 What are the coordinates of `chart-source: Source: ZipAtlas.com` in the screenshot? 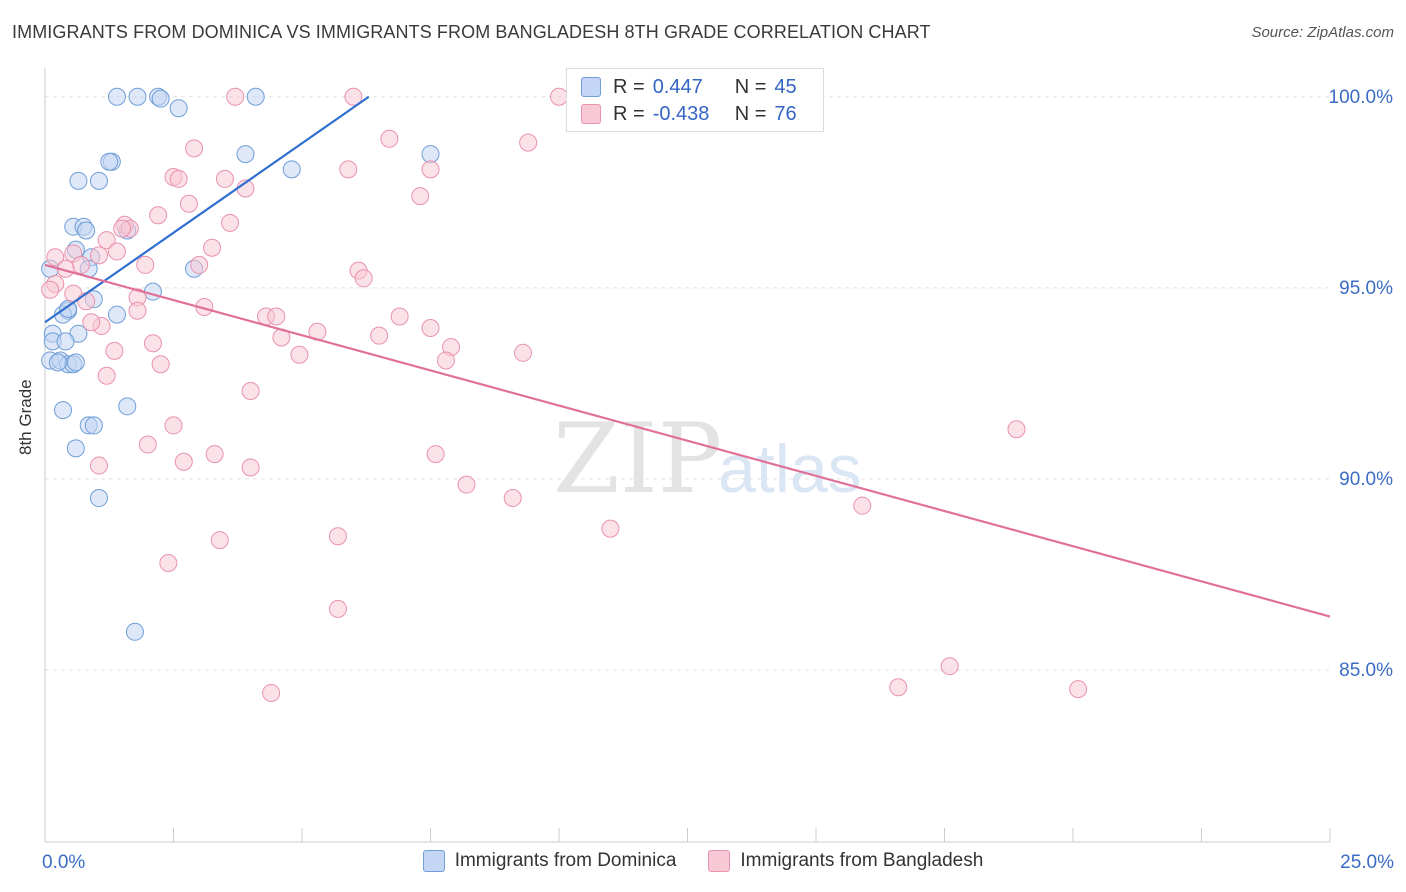 It's located at (1322, 32).